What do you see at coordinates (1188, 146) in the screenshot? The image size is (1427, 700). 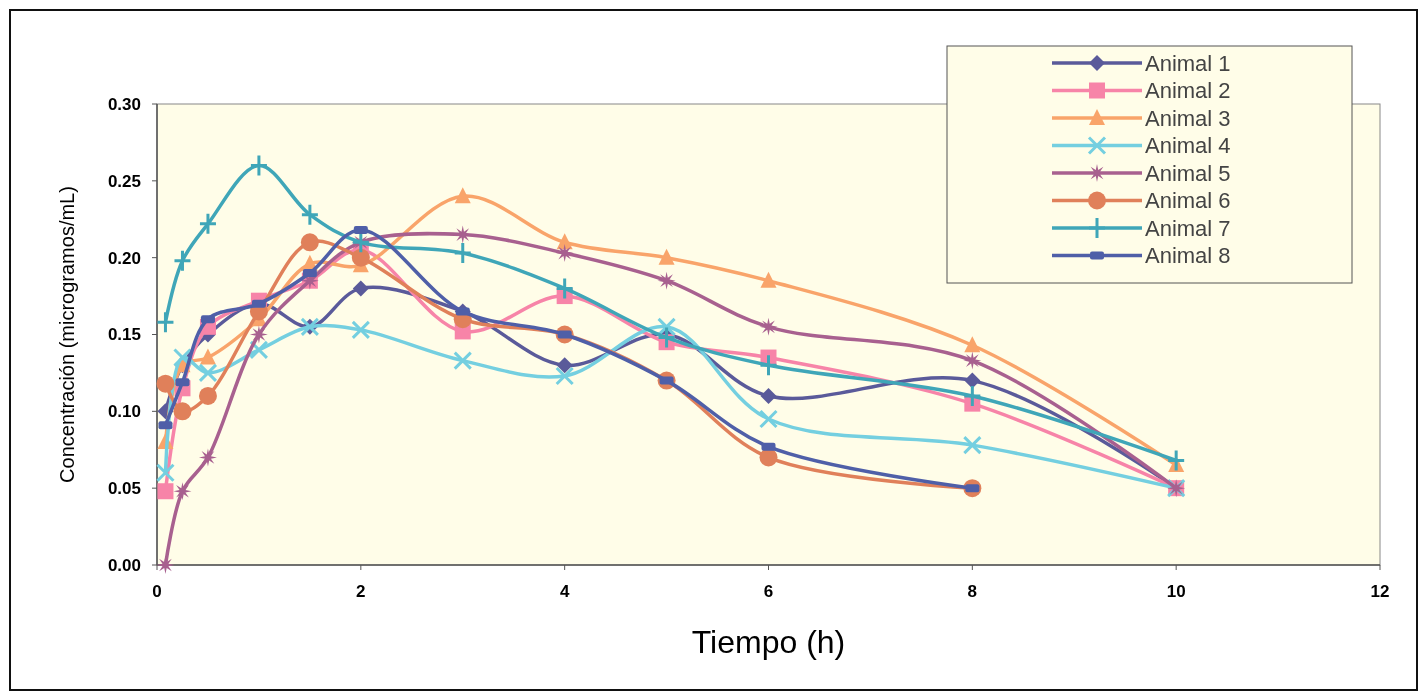 I see `legend-label: Animal 4` at bounding box center [1188, 146].